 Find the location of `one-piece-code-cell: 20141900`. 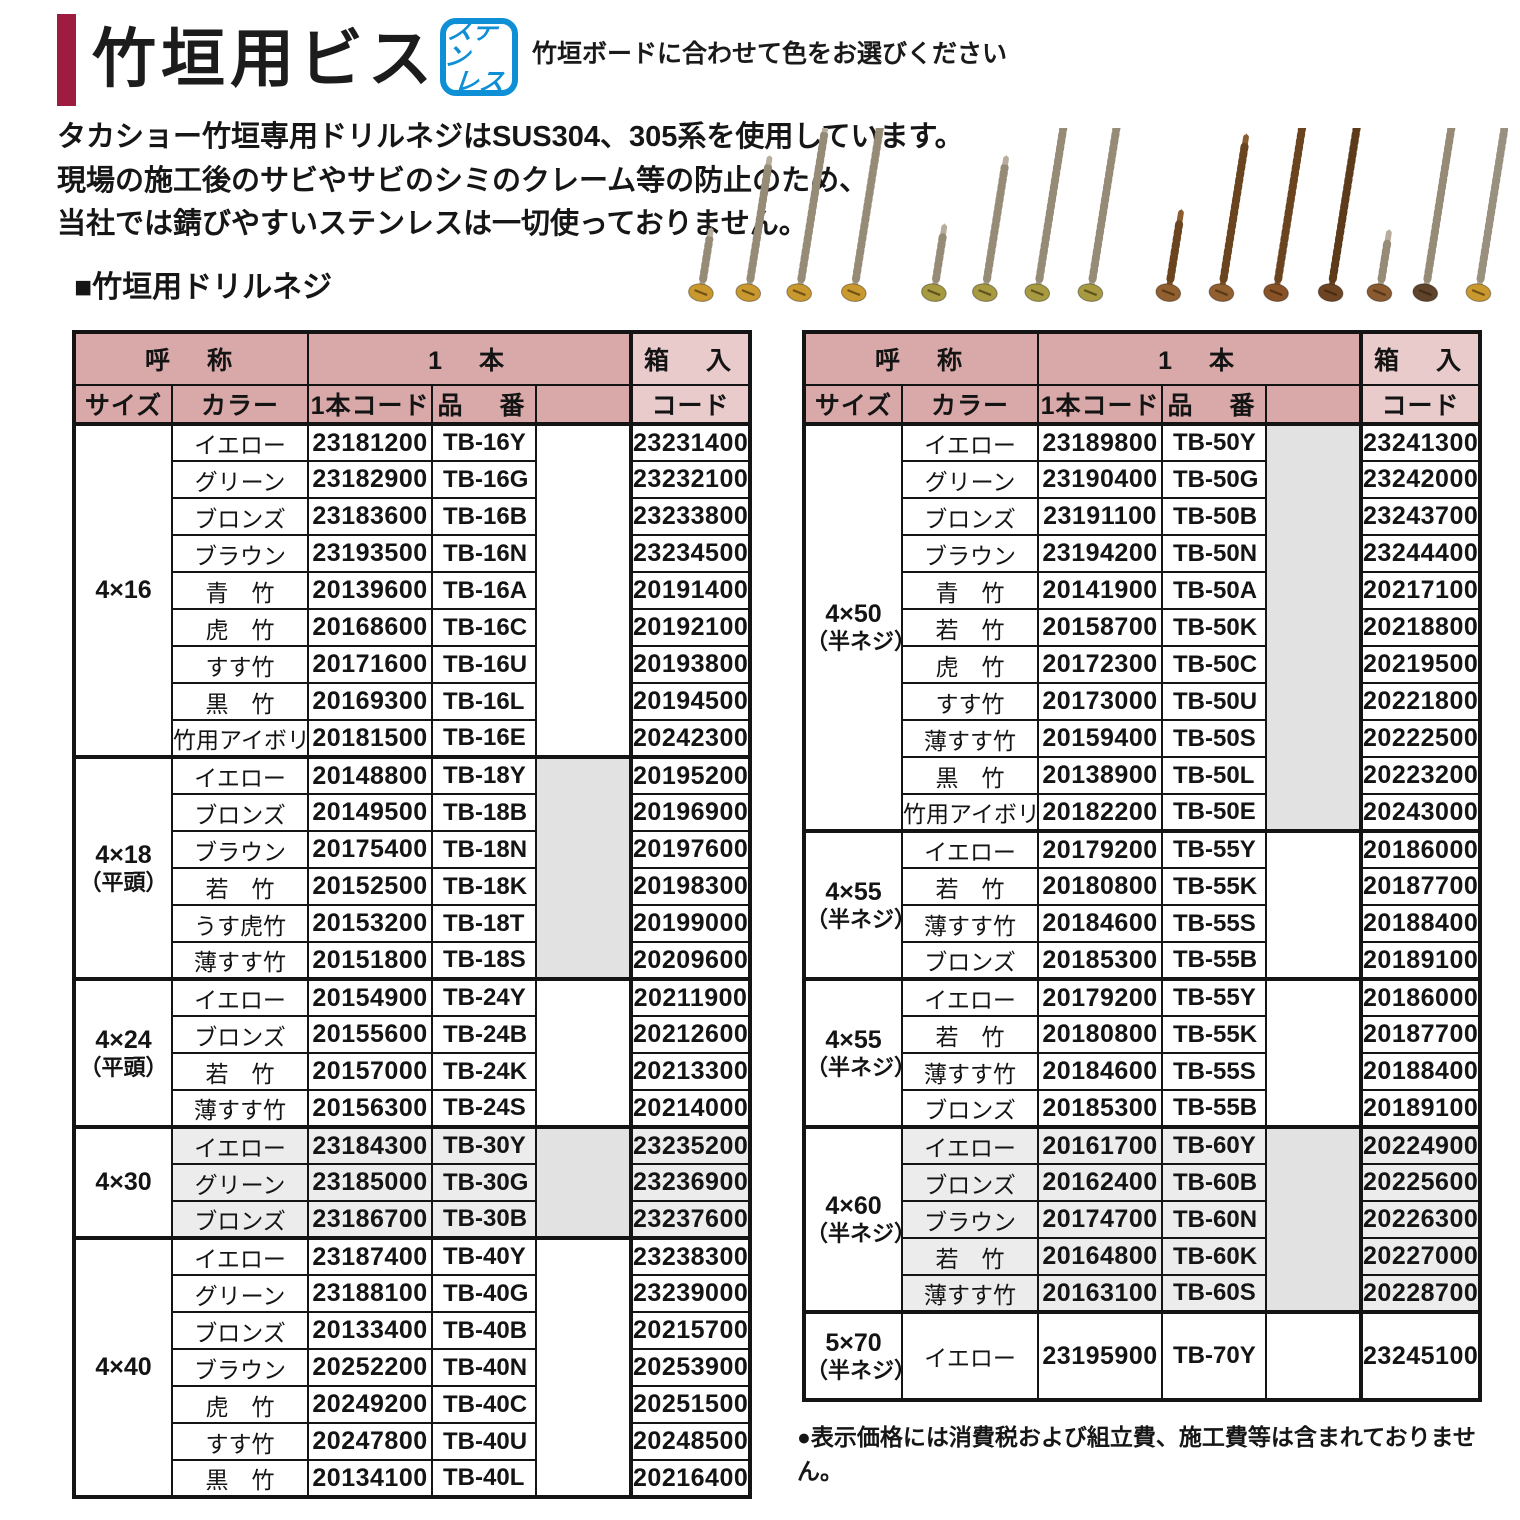

one-piece-code-cell: 20141900 is located at coordinates (1100, 590).